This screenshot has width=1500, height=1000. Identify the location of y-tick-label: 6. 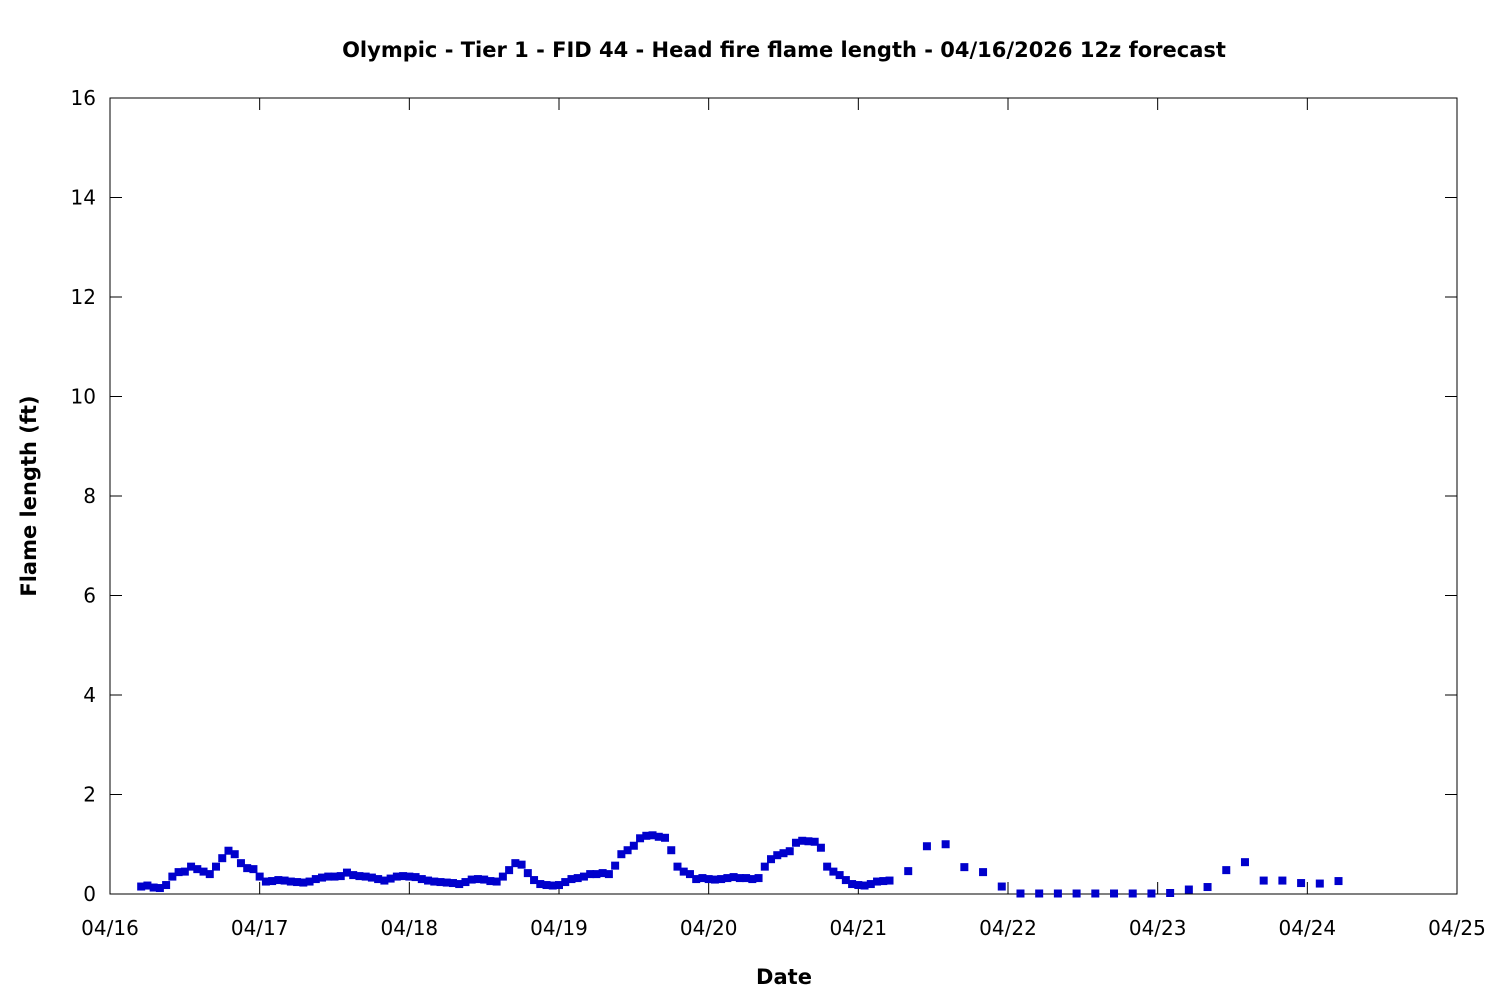
(89, 596).